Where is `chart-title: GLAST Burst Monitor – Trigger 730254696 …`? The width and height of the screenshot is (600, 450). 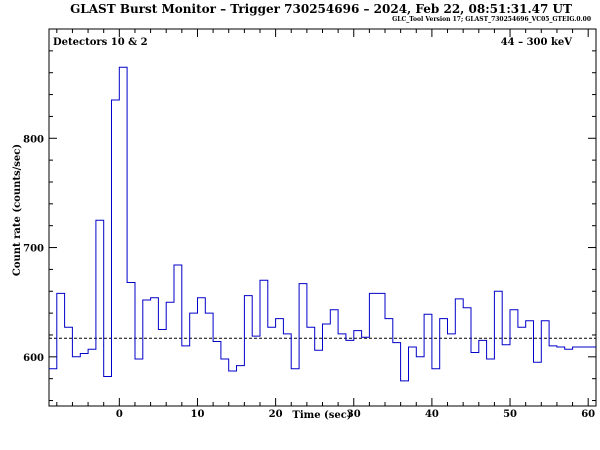
chart-title: GLAST Burst Monitor – Trigger 730254696 … is located at coordinates (321, 9).